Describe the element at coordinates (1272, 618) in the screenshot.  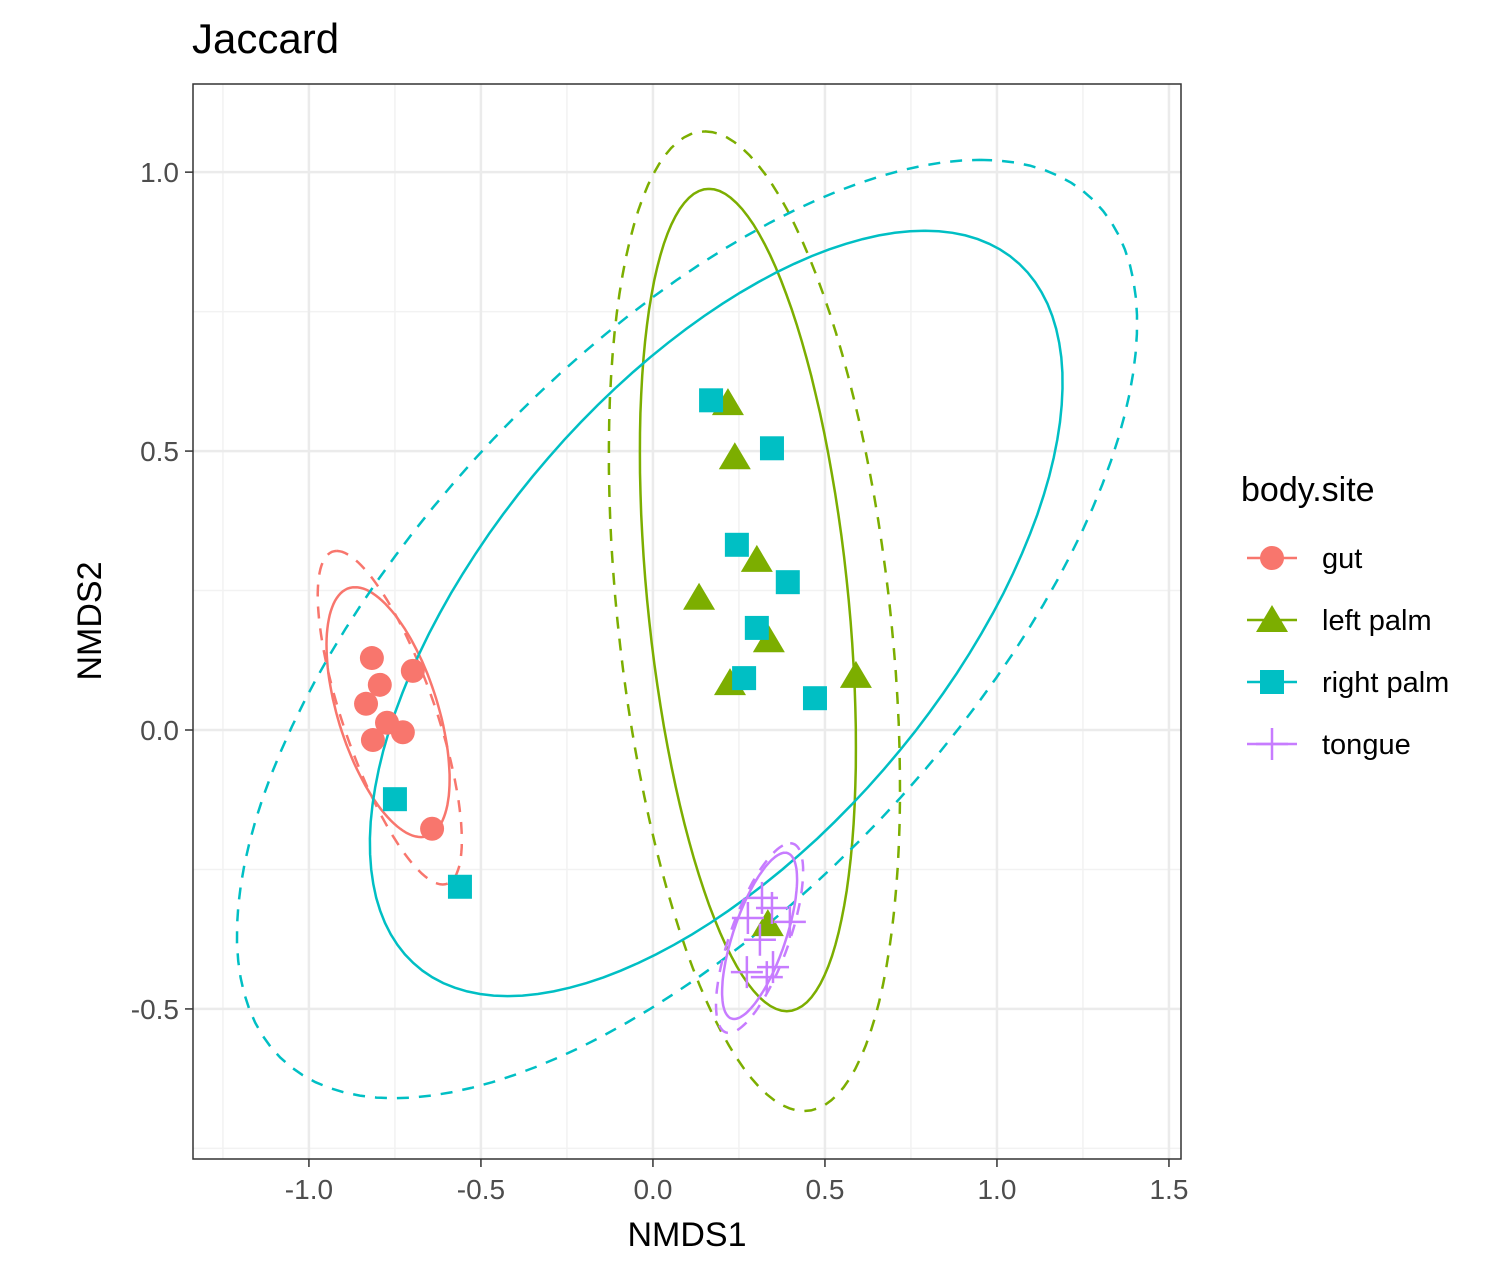
I see `legend-key-left-palm` at that location.